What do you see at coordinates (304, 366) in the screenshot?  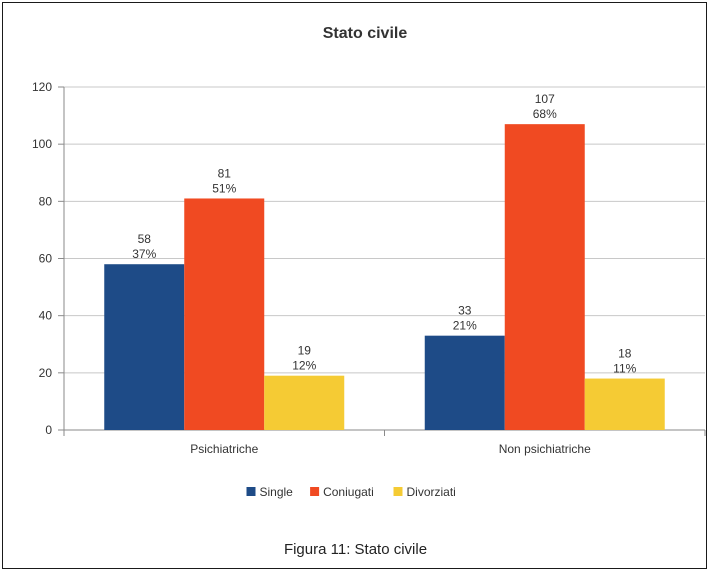 I see `data-label-percent: 12%` at bounding box center [304, 366].